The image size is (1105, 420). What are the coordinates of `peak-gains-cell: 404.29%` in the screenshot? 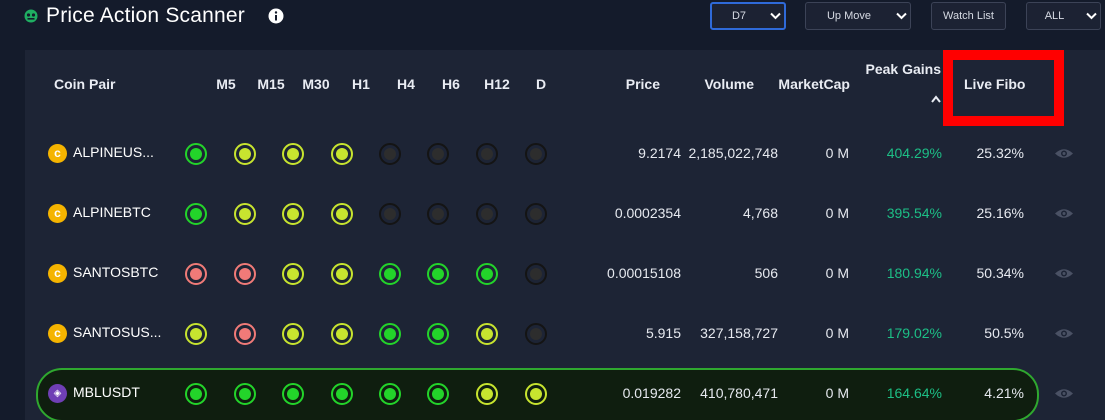 It's located at (914, 153).